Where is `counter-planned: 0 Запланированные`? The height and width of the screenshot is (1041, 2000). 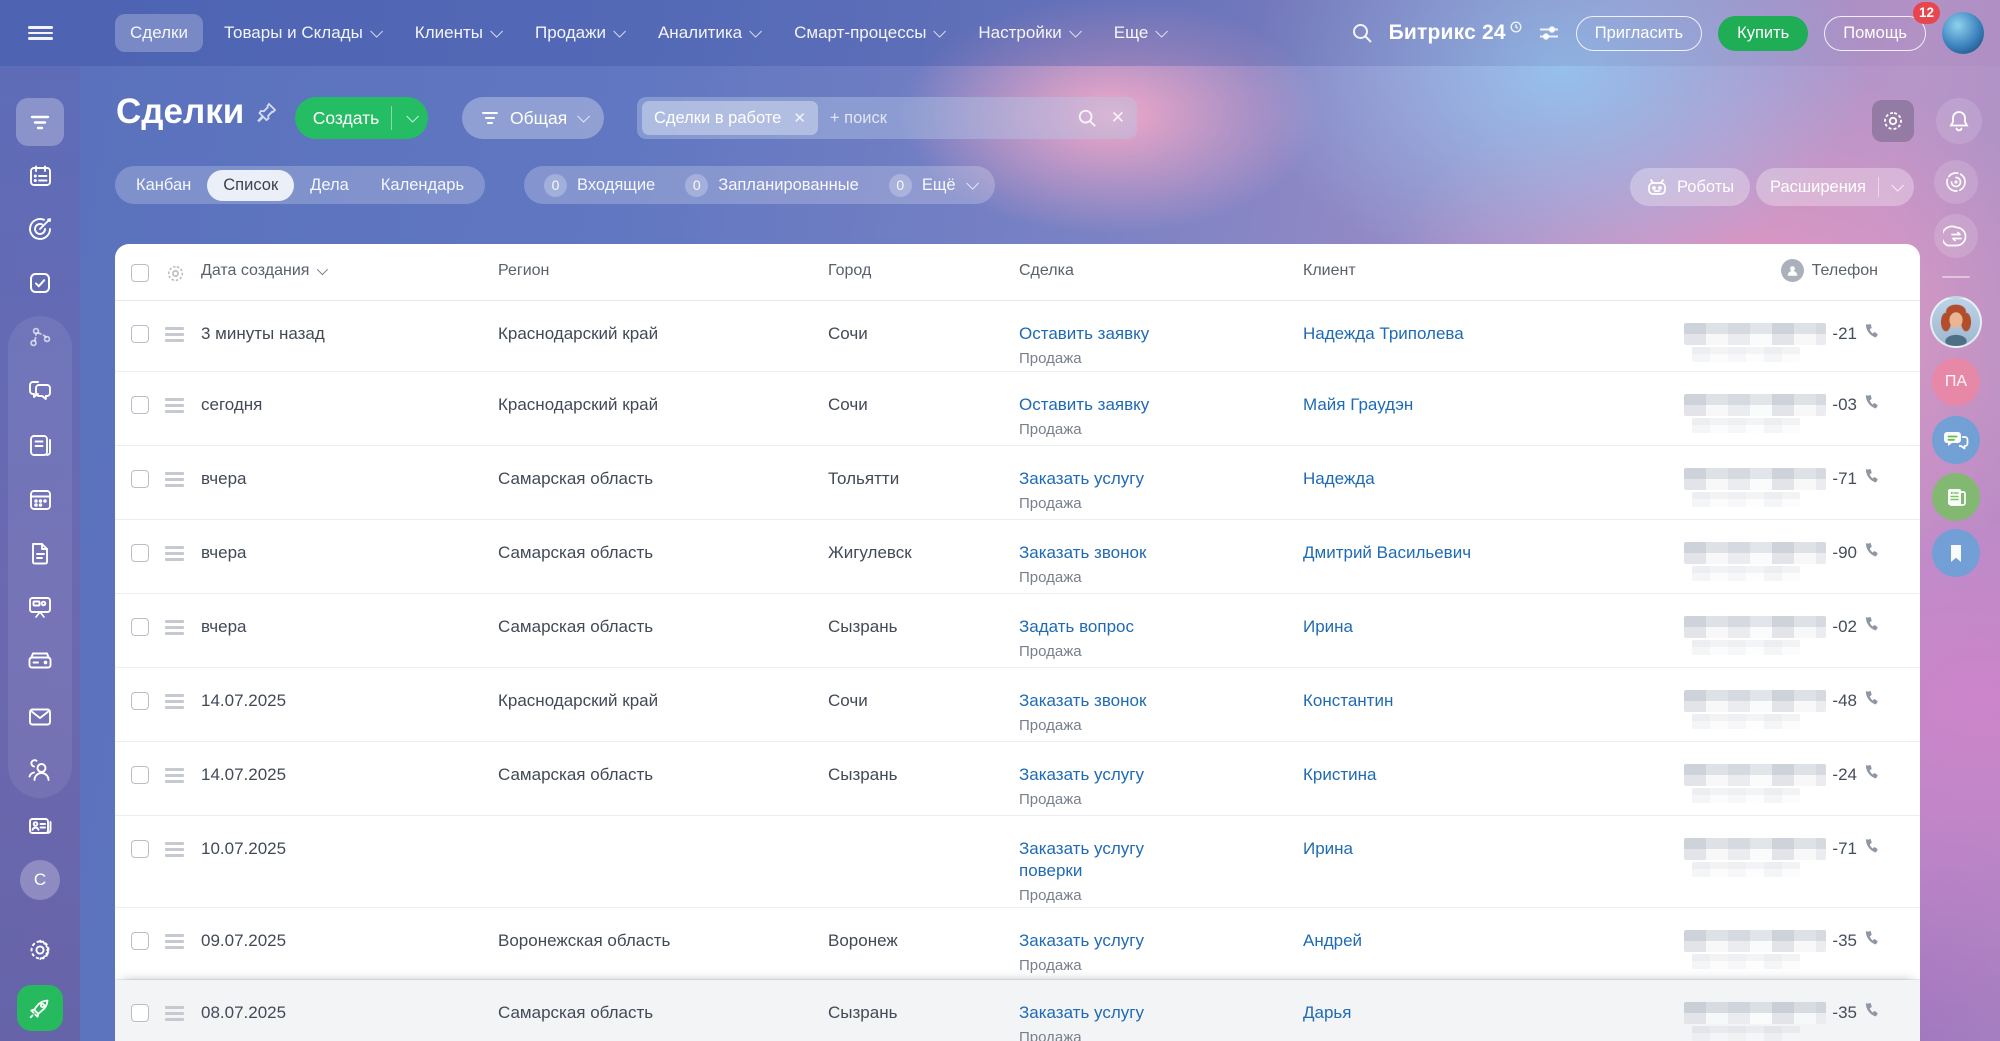
counter-planned: 0 Запланированные is located at coordinates (772, 185).